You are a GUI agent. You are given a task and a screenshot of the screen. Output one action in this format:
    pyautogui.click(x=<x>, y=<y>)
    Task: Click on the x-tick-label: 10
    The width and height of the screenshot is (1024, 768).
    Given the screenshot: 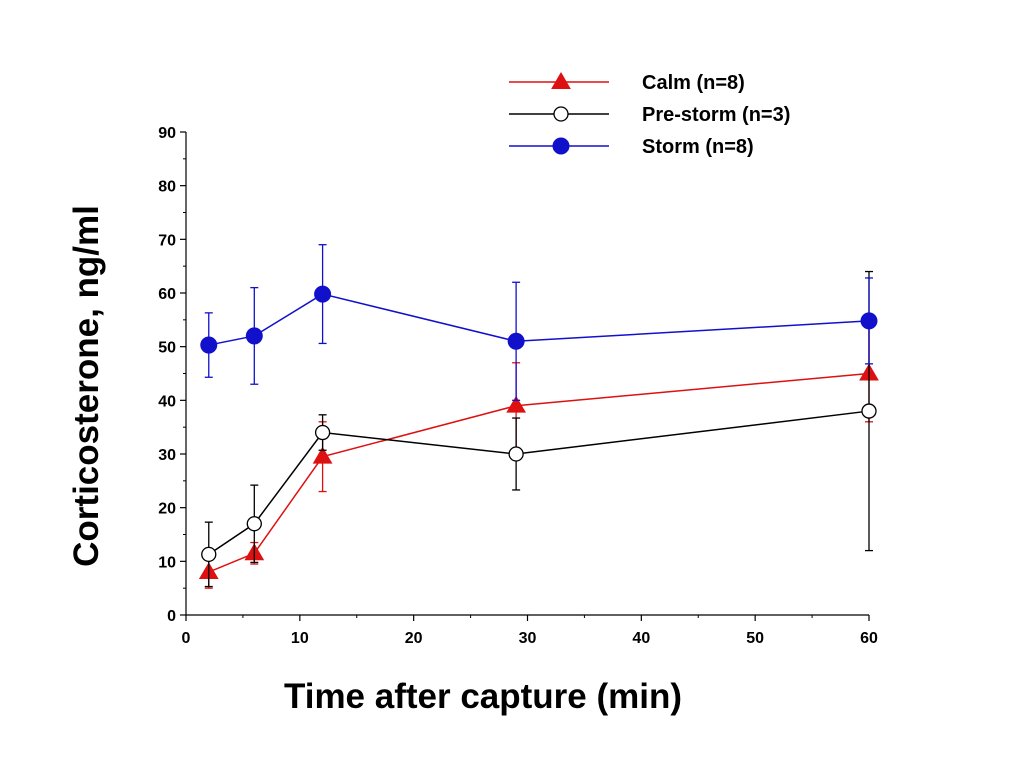 What is the action you would take?
    pyautogui.click(x=300, y=638)
    